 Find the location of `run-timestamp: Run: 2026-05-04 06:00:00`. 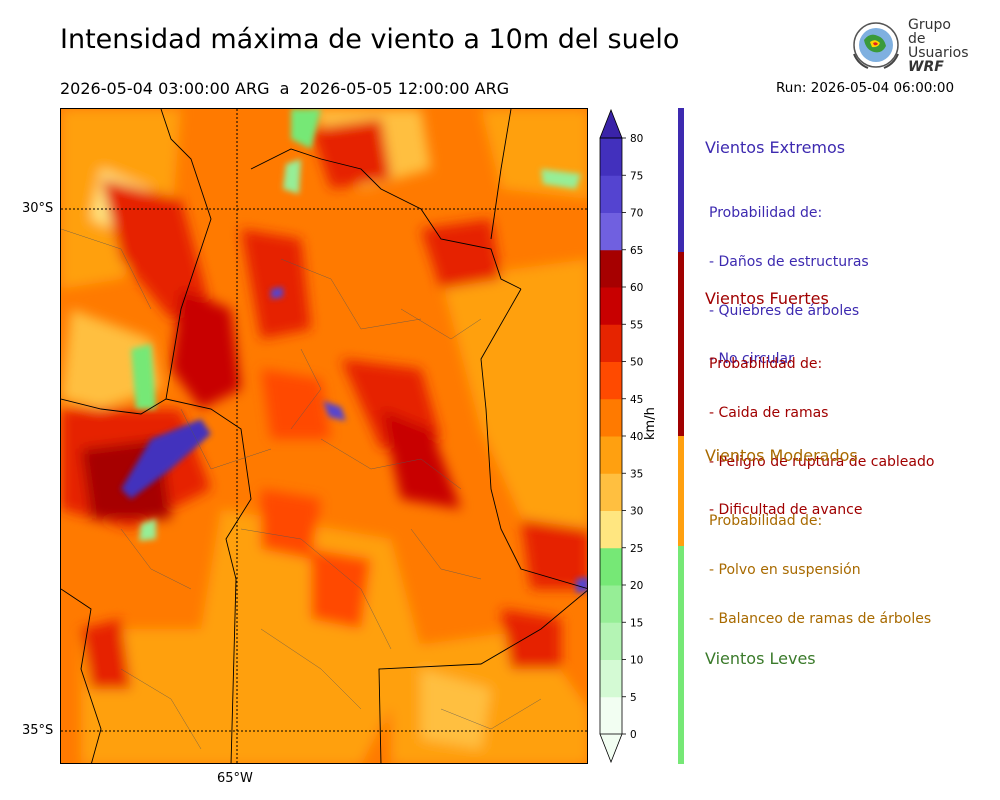

run-timestamp: Run: 2026-05-04 06:00:00 is located at coordinates (865, 88).